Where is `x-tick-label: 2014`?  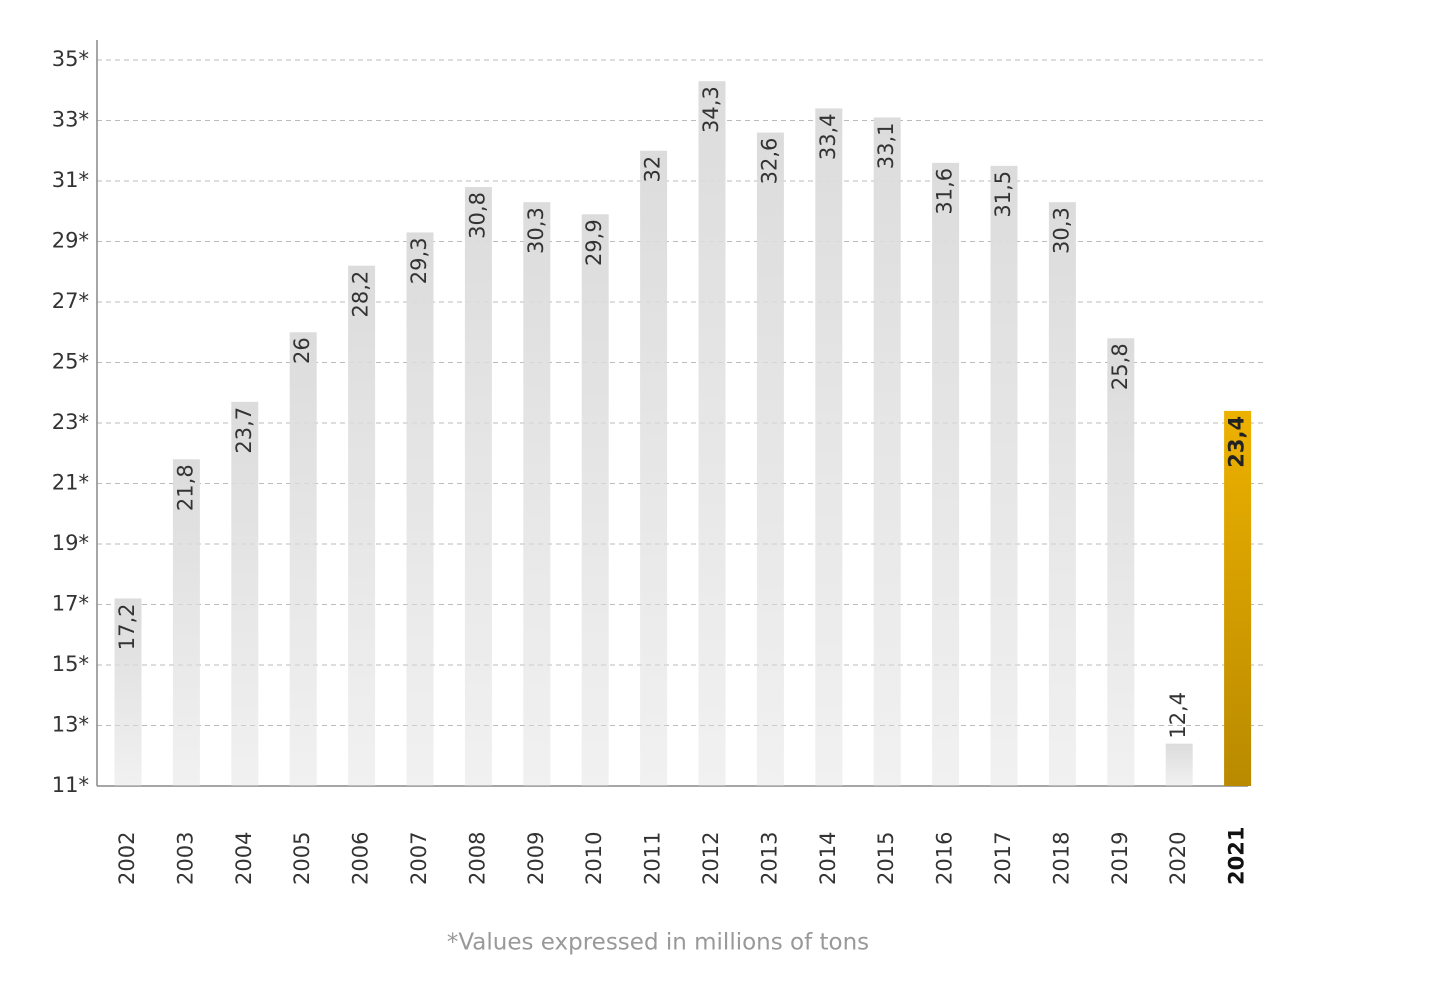
x-tick-label: 2014 is located at coordinates (828, 858).